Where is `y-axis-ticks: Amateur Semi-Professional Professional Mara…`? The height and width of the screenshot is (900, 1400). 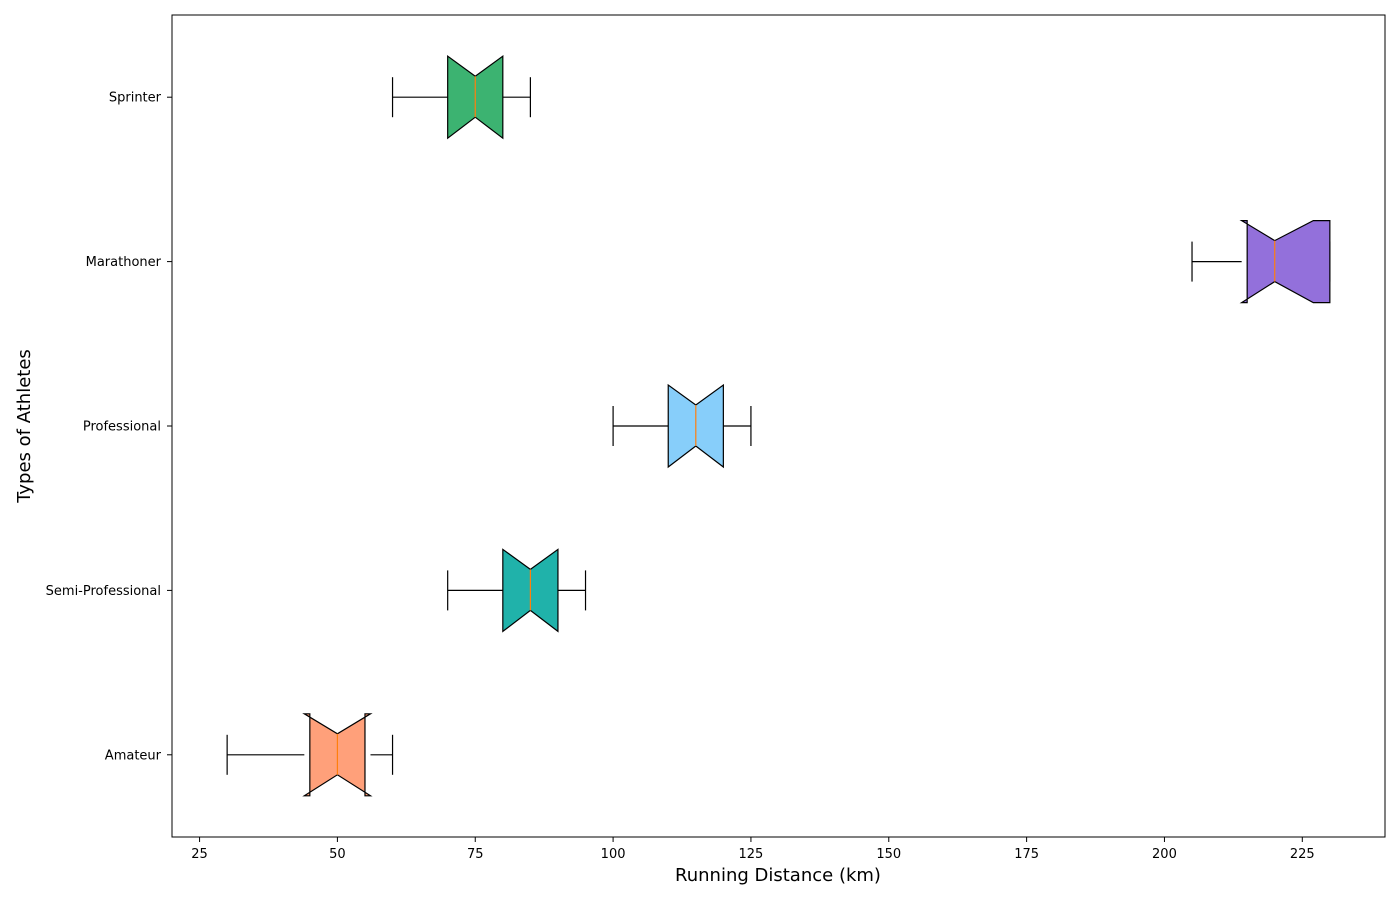 y-axis-ticks: Amateur Semi-Professional Professional Mara… is located at coordinates (109, 427).